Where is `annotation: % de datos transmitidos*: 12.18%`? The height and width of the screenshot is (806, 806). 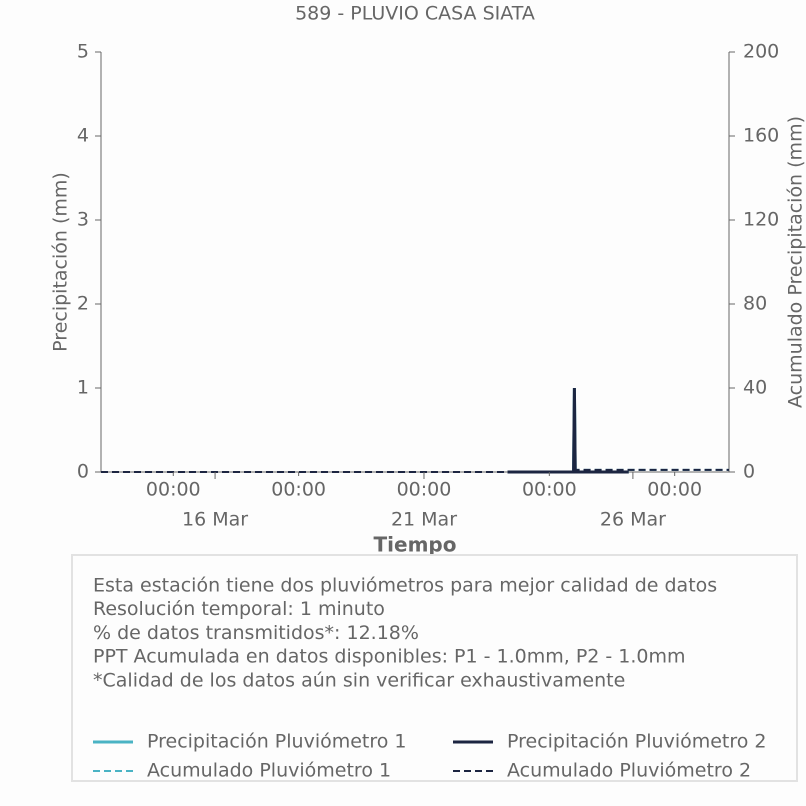
annotation: % de datos transmitidos*: 12.18% is located at coordinates (256, 633).